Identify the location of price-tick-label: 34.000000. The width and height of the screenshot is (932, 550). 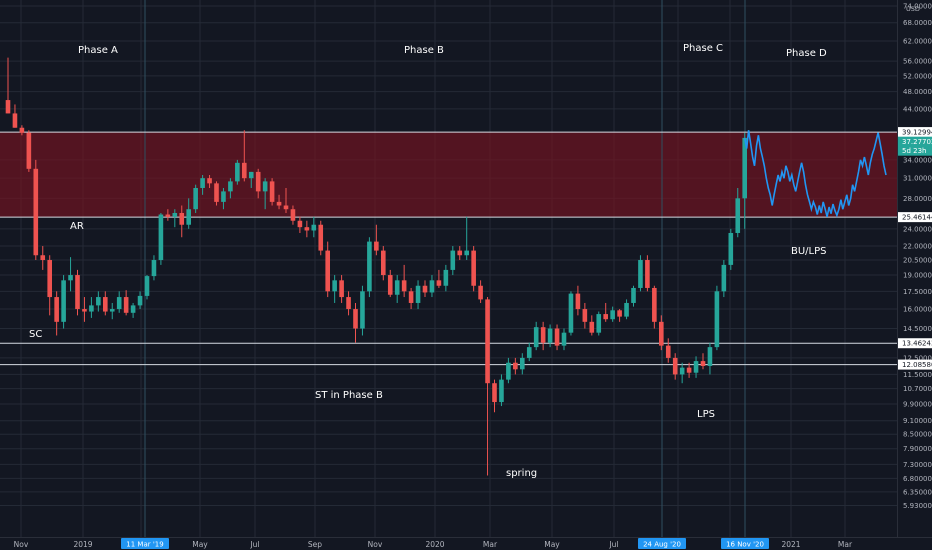
(917, 160).